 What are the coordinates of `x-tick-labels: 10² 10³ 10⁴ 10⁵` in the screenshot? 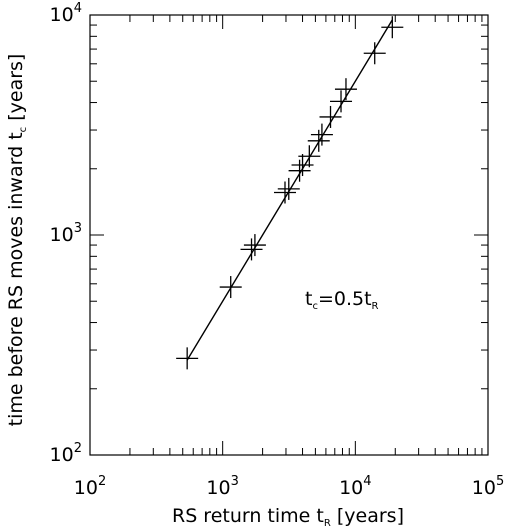 It's located at (289, 486).